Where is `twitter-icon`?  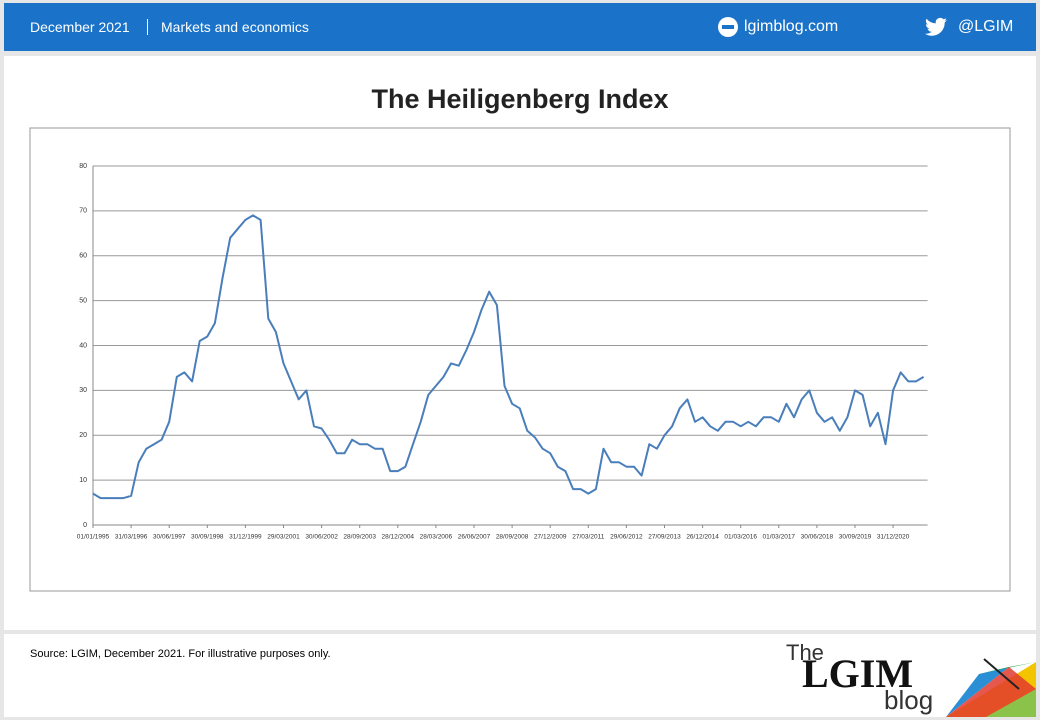 twitter-icon is located at coordinates (936, 26).